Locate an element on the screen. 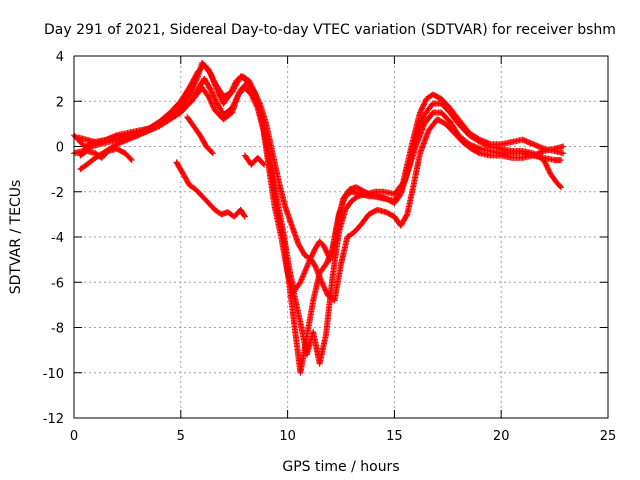  y-tick-label: 4 is located at coordinates (60, 57).